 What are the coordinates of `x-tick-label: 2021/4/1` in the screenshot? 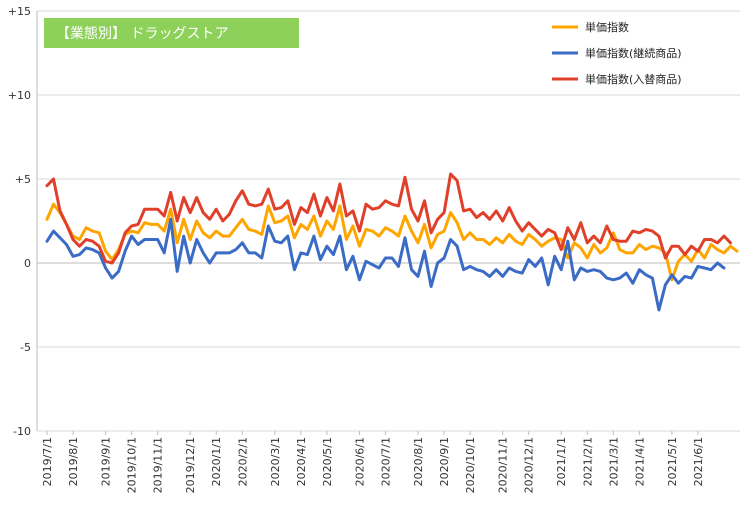 It's located at (639, 461).